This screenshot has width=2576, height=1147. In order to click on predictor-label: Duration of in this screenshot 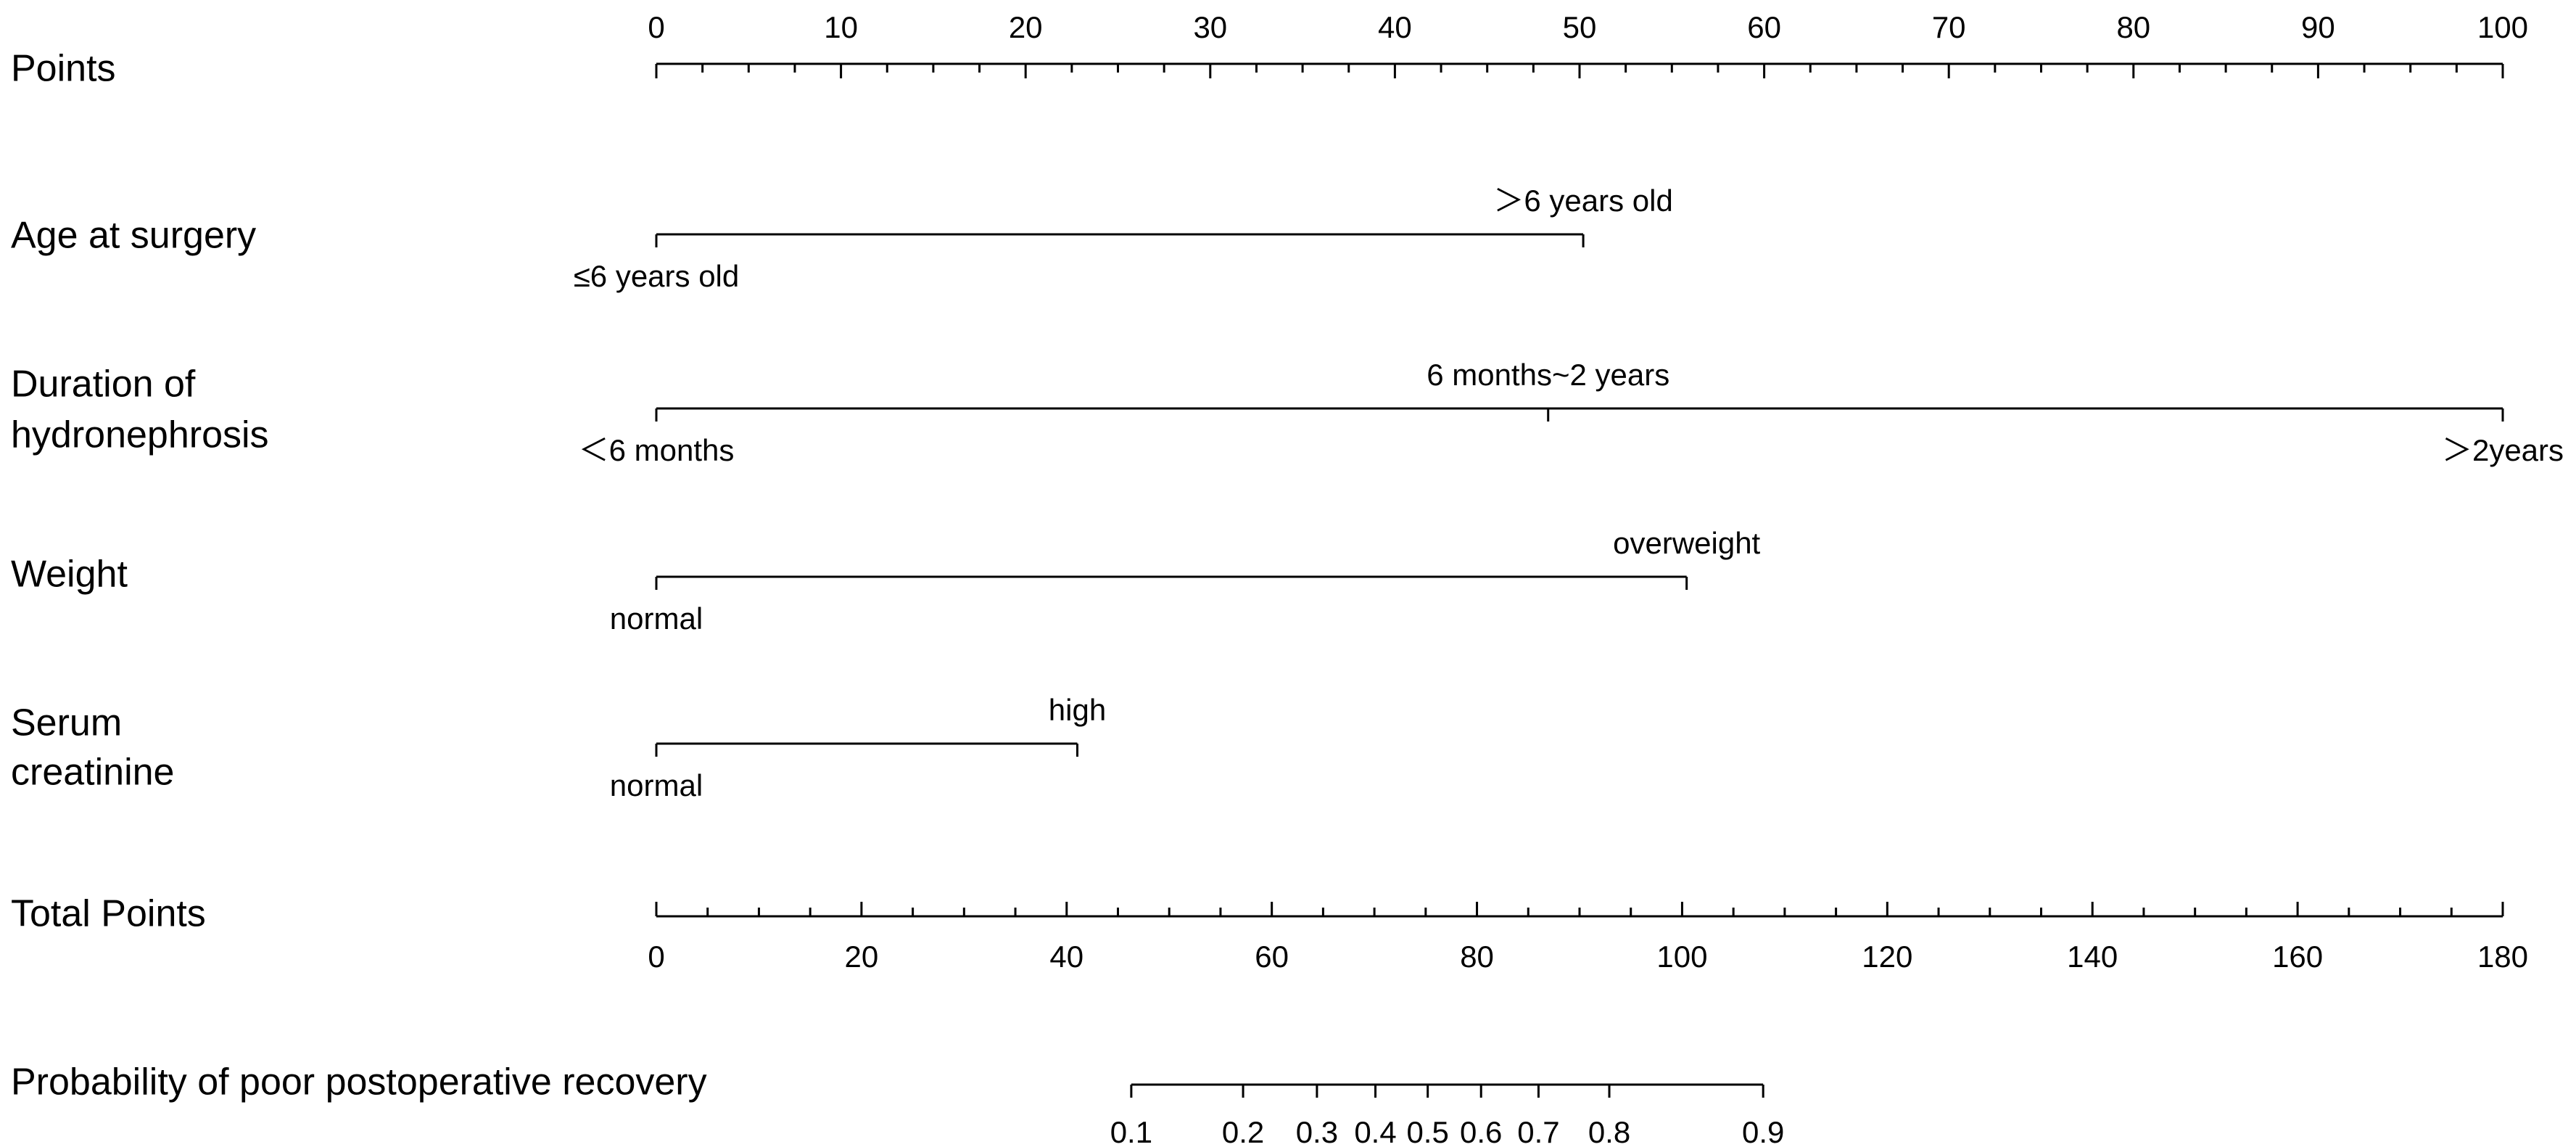, I will do `click(103, 384)`.